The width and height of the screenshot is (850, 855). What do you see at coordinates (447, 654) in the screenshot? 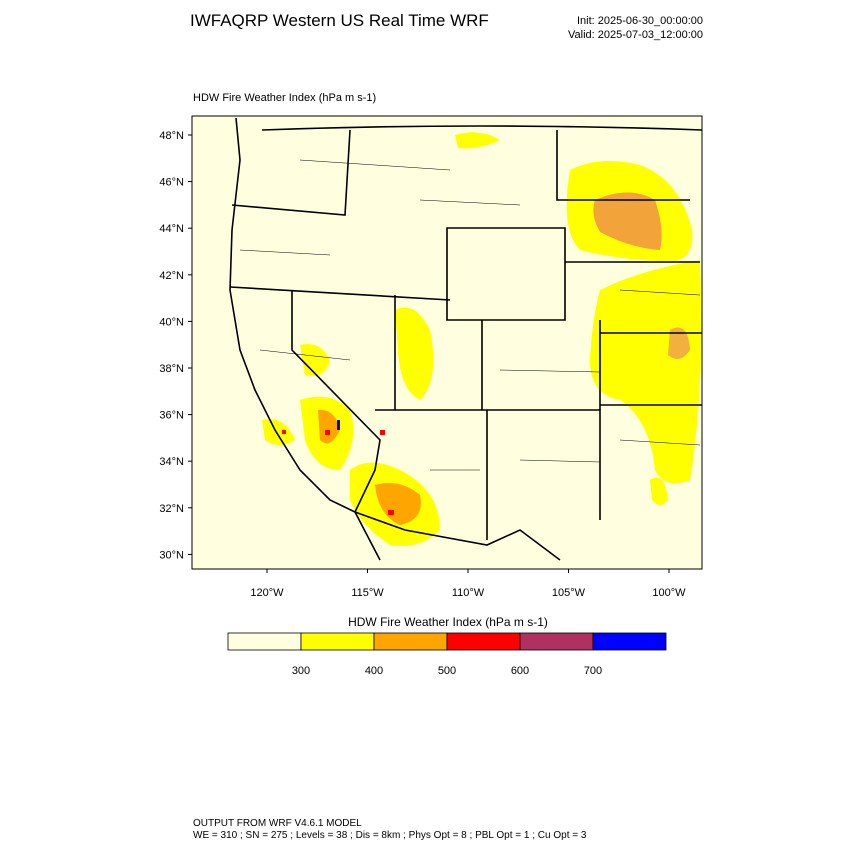
I see `colorbar: 300 400 500 600 700` at bounding box center [447, 654].